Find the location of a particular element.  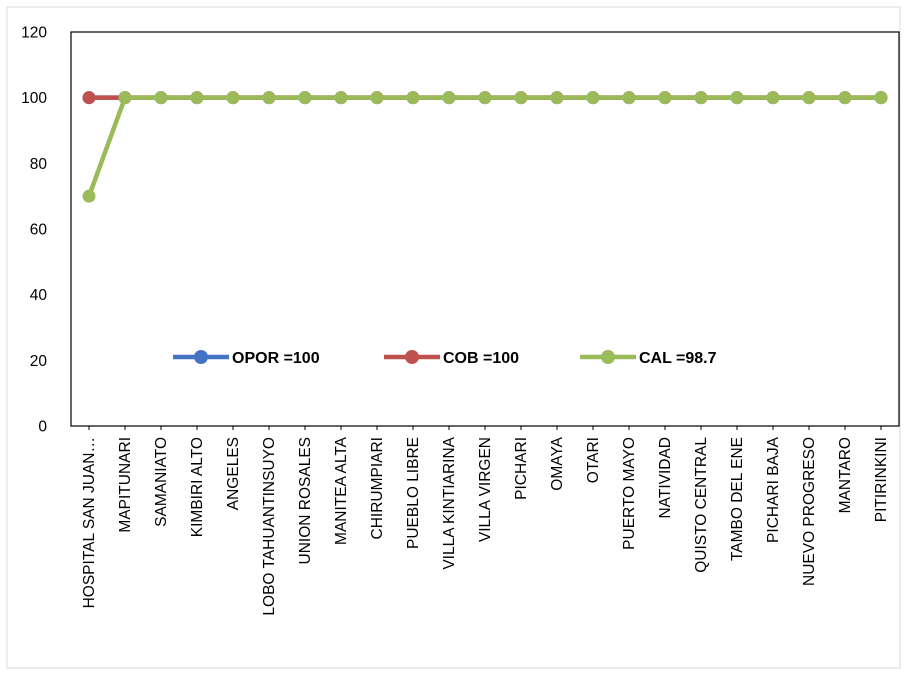

x-tick-label: NATIVIDAD is located at coordinates (665, 478).